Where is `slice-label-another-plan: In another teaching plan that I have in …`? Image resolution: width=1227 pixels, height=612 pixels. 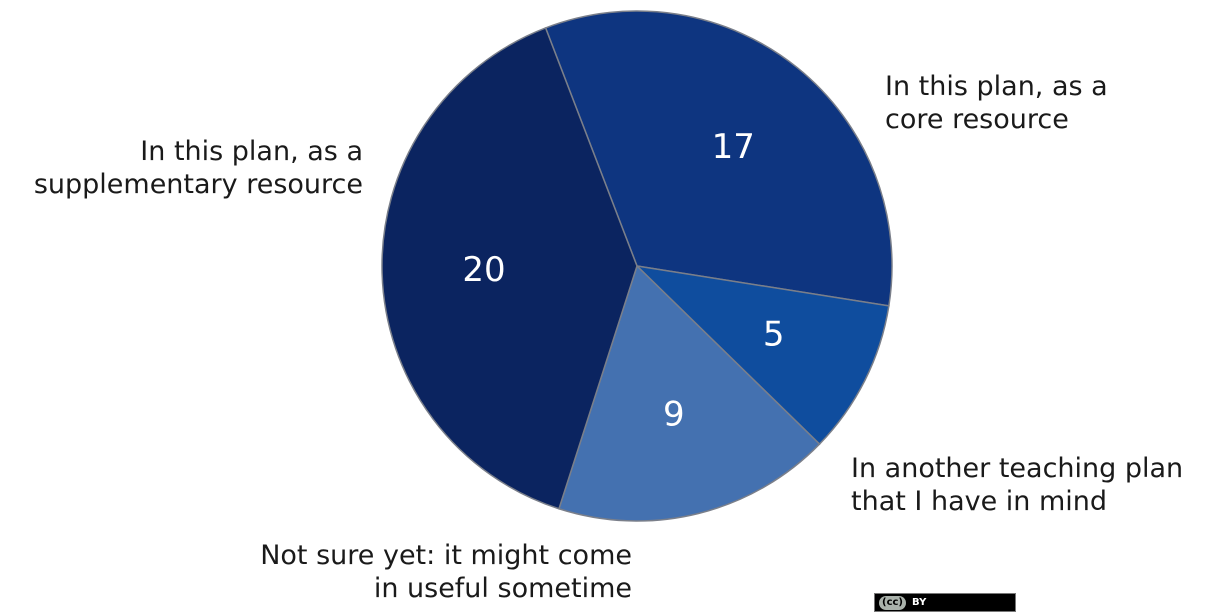
slice-label-another-plan: In another teaching plan that I have in … is located at coordinates (1017, 485).